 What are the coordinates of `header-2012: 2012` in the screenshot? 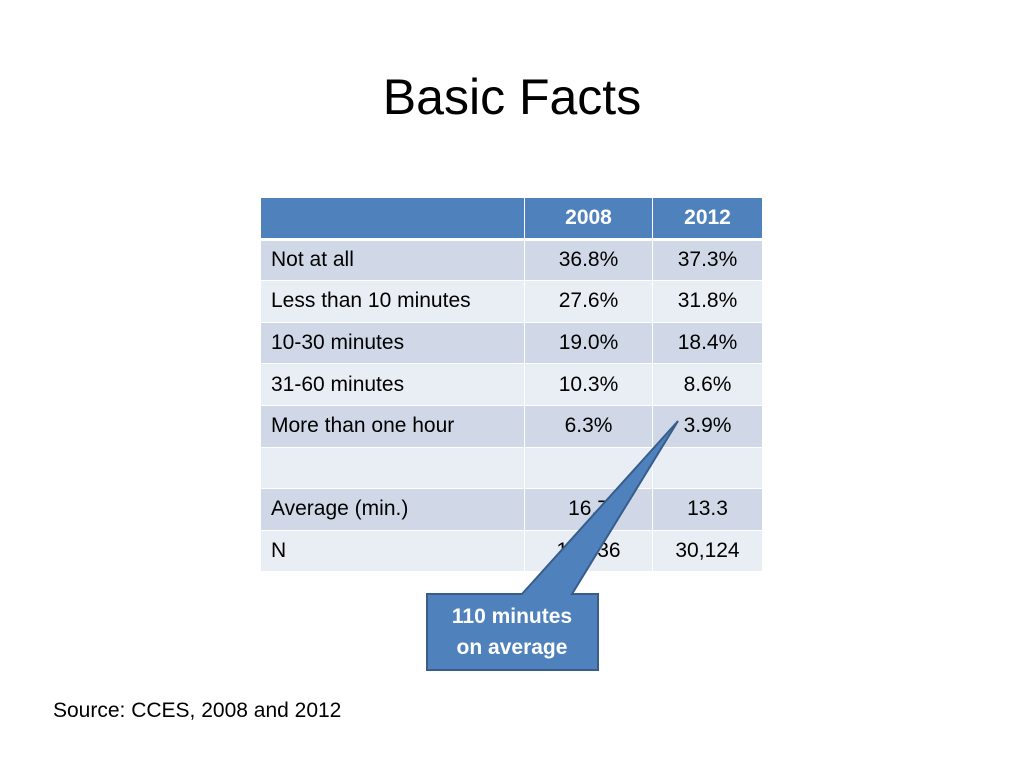 It's located at (707, 219).